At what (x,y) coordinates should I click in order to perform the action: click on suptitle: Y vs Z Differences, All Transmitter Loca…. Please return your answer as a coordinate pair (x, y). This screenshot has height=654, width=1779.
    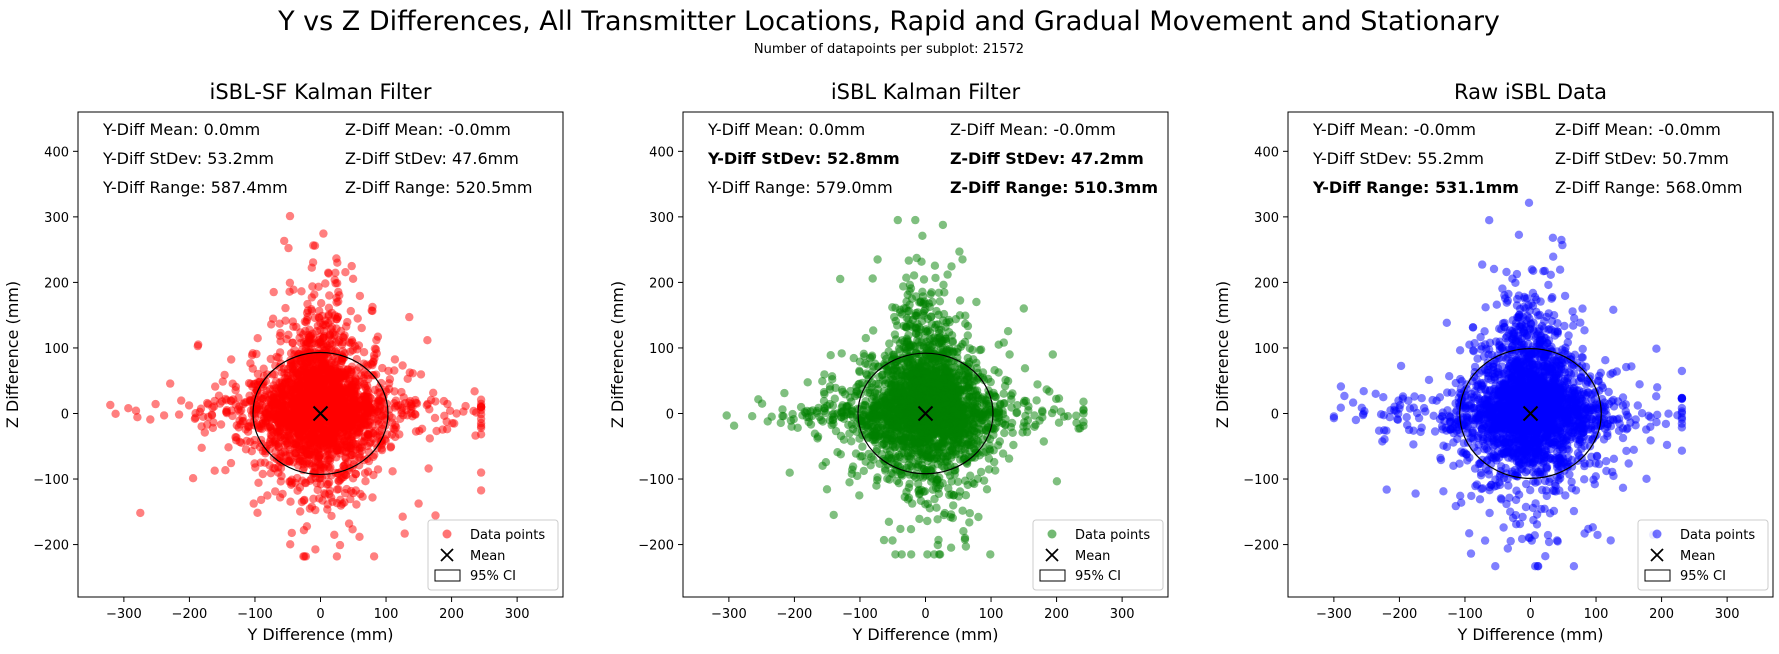
    Looking at the image, I should click on (888, 21).